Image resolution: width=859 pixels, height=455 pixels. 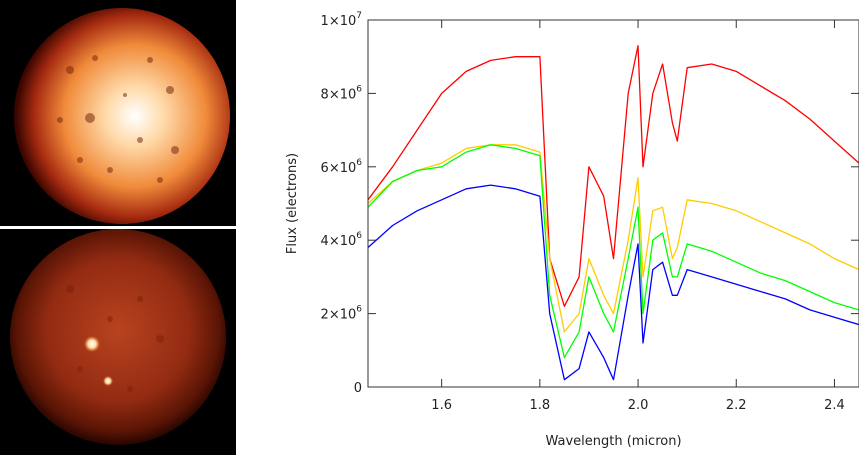 I want to click on disk-image-top-graphic, so click(x=118, y=113).